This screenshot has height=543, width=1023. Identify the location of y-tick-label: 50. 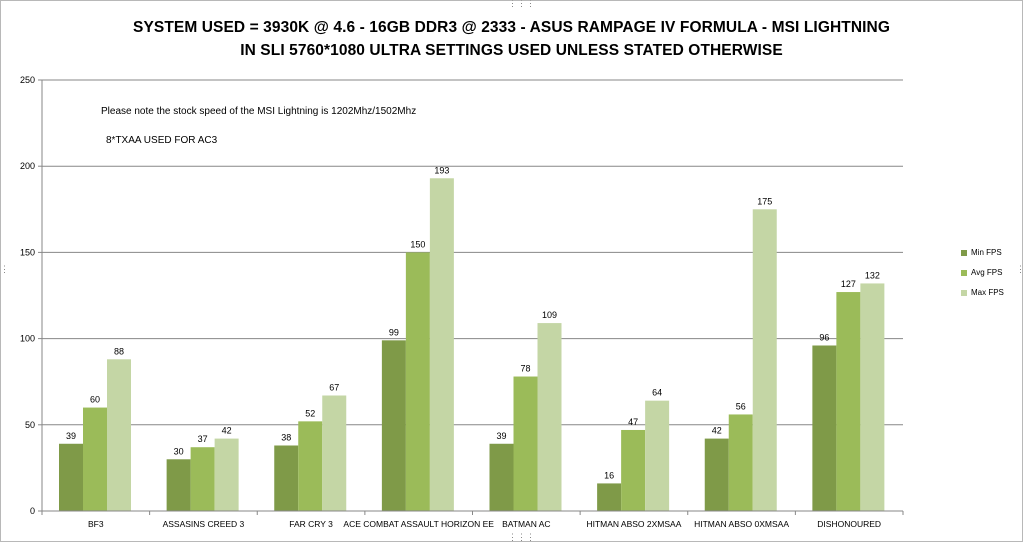
(30, 425).